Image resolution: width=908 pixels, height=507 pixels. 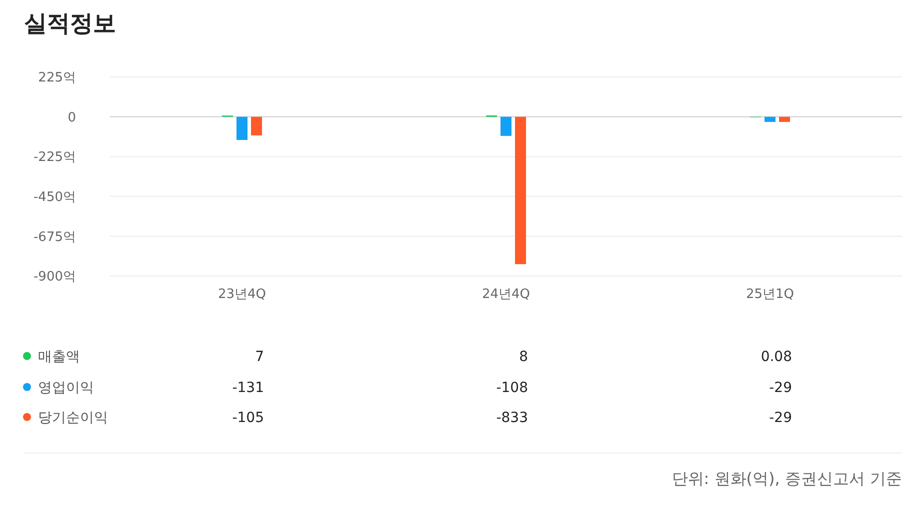 I want to click on data-label: -105, so click(x=248, y=418).